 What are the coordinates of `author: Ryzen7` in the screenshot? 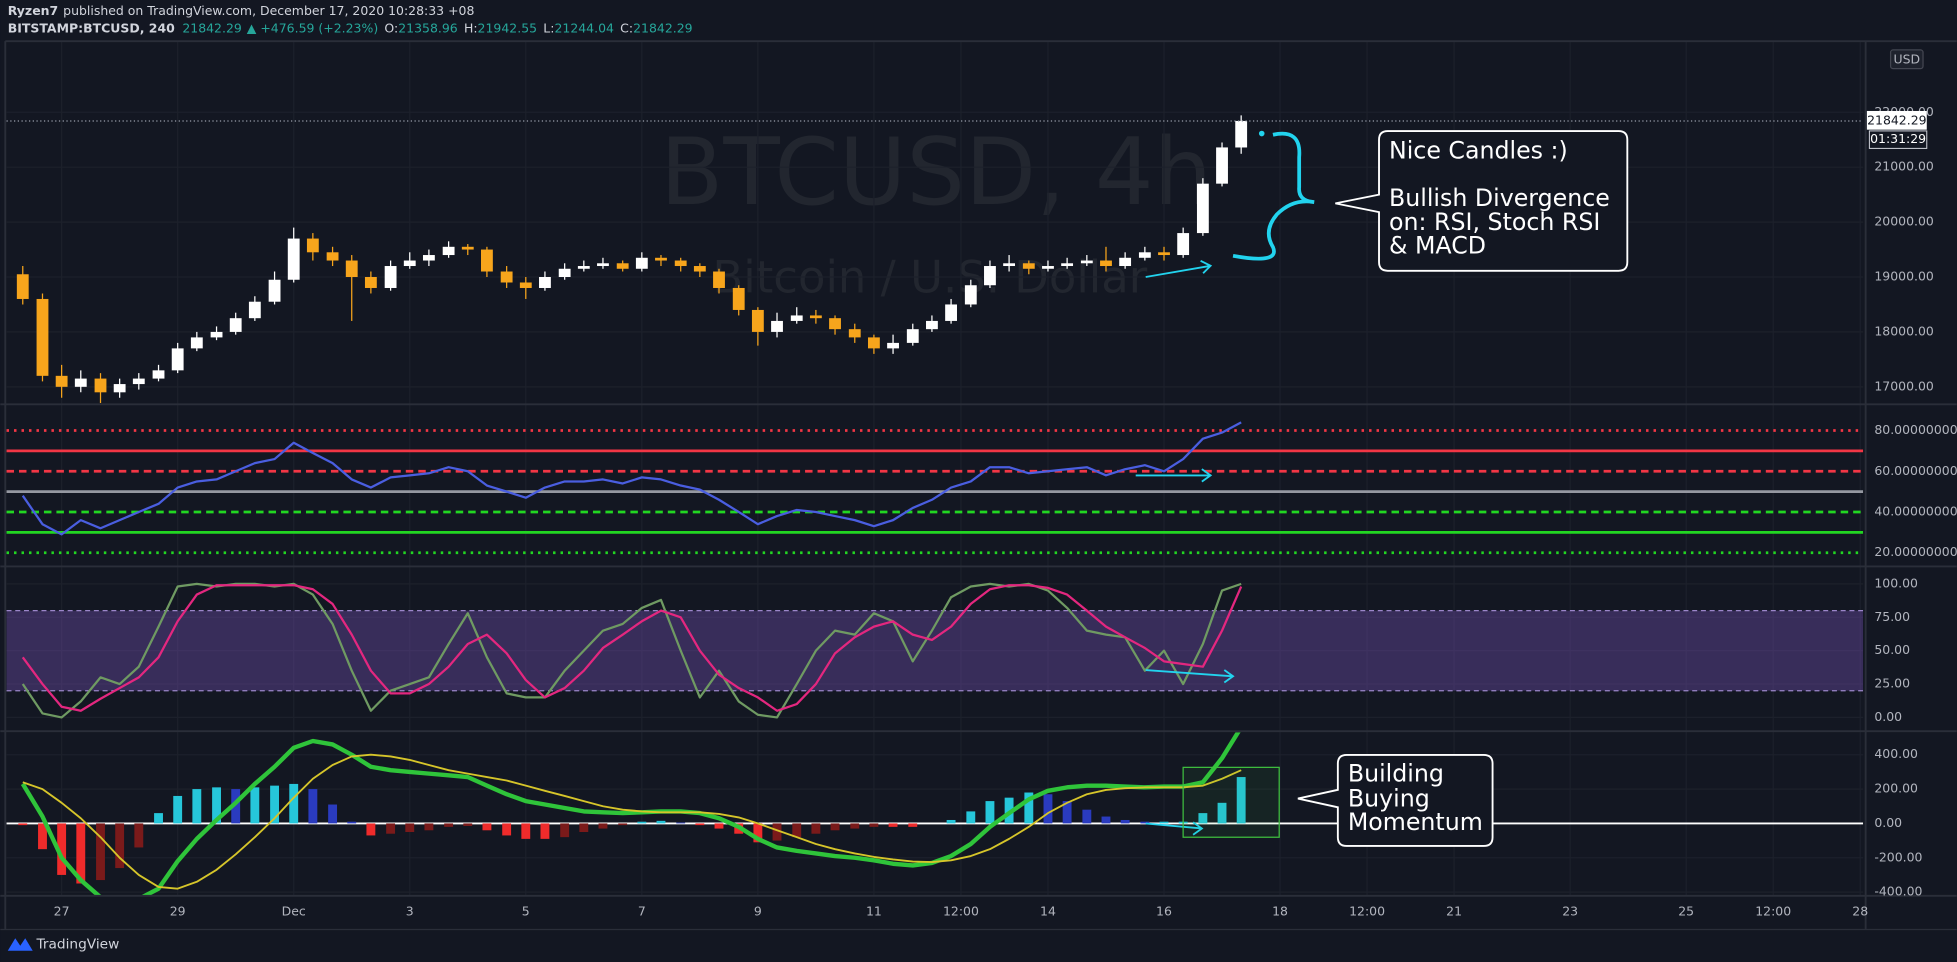 It's located at (33, 10).